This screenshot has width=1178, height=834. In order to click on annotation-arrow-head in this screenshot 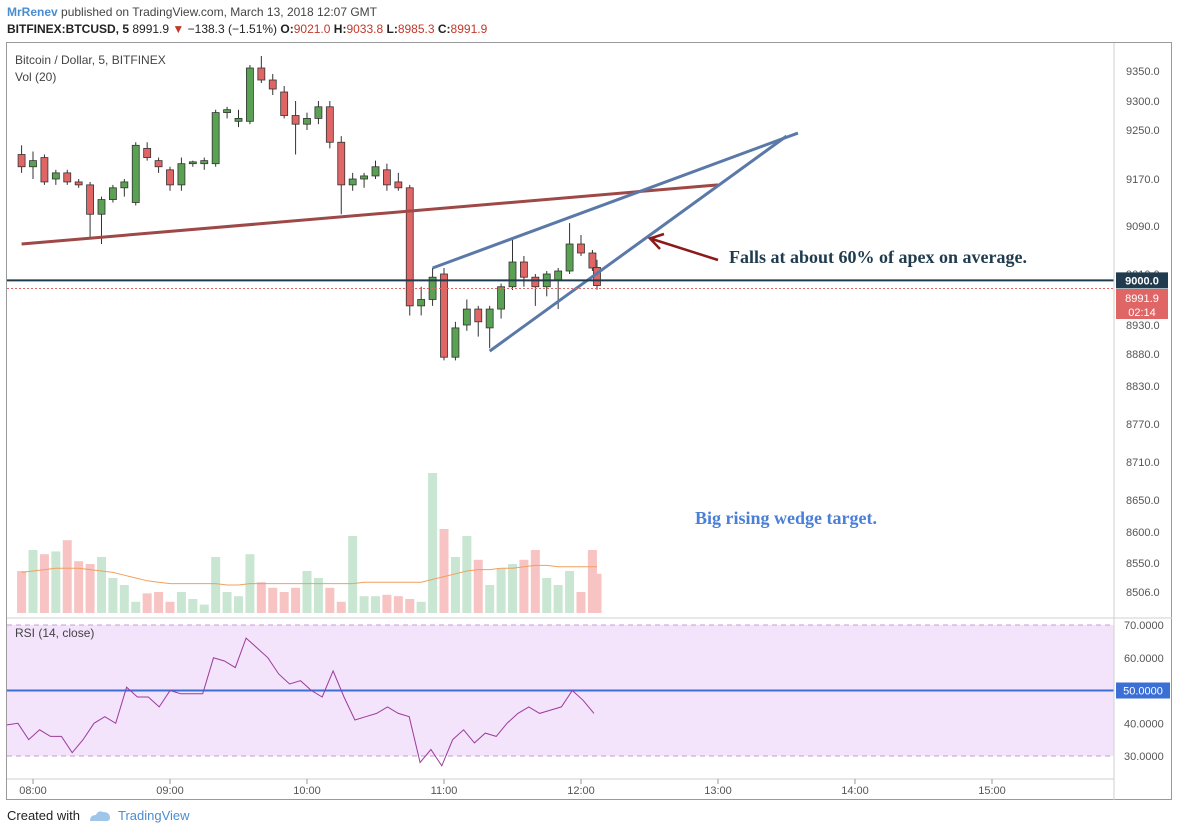, I will do `click(656, 241)`.